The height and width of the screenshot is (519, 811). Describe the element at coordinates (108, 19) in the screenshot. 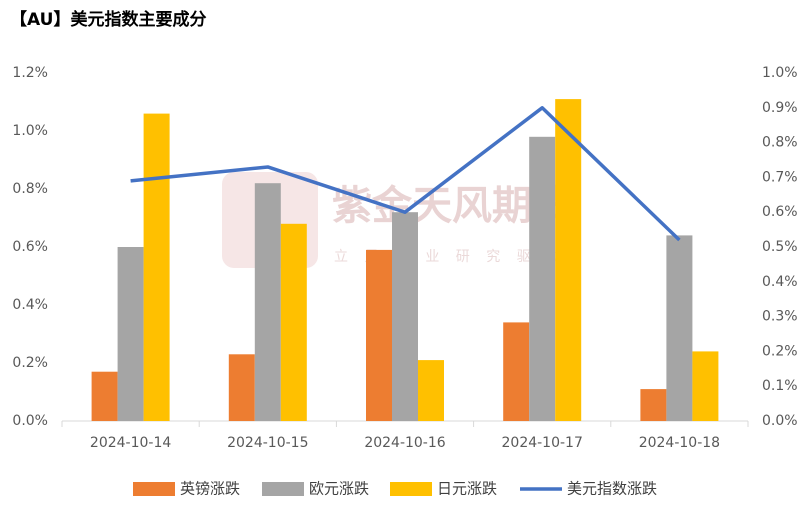

I see `chart-title: 【AU】美元指数主要成分` at that location.